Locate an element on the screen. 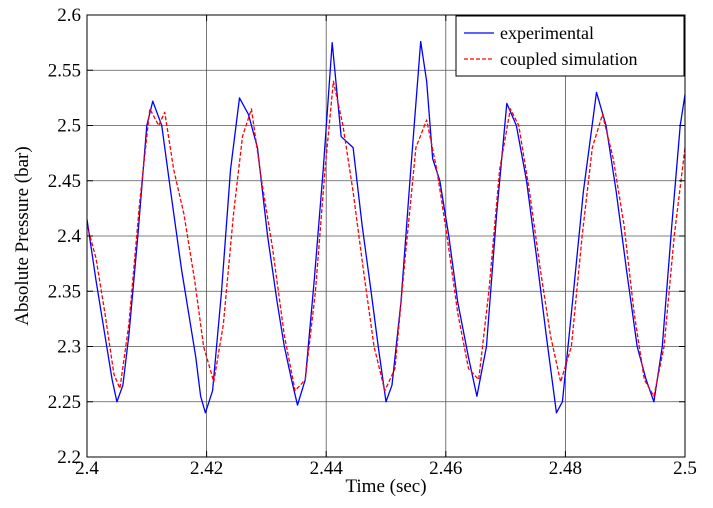 The image size is (713, 508). y-tick-label: 2.2 is located at coordinates (69, 457).